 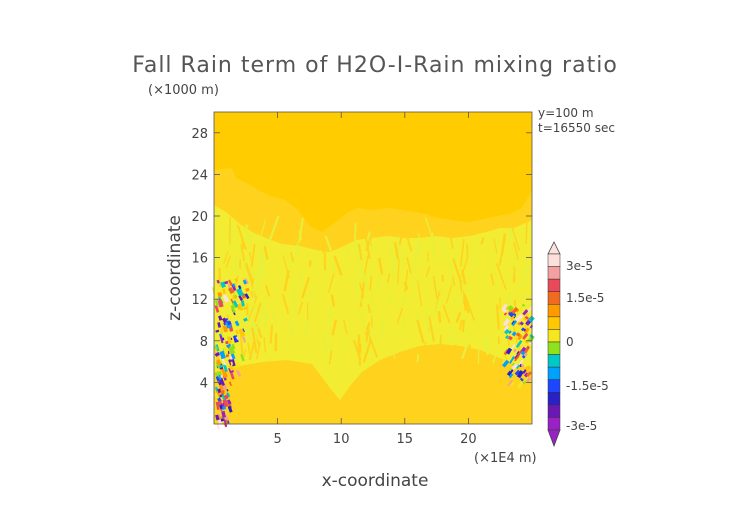 I want to click on annotation-t: t=16550 sec, so click(x=576, y=128).